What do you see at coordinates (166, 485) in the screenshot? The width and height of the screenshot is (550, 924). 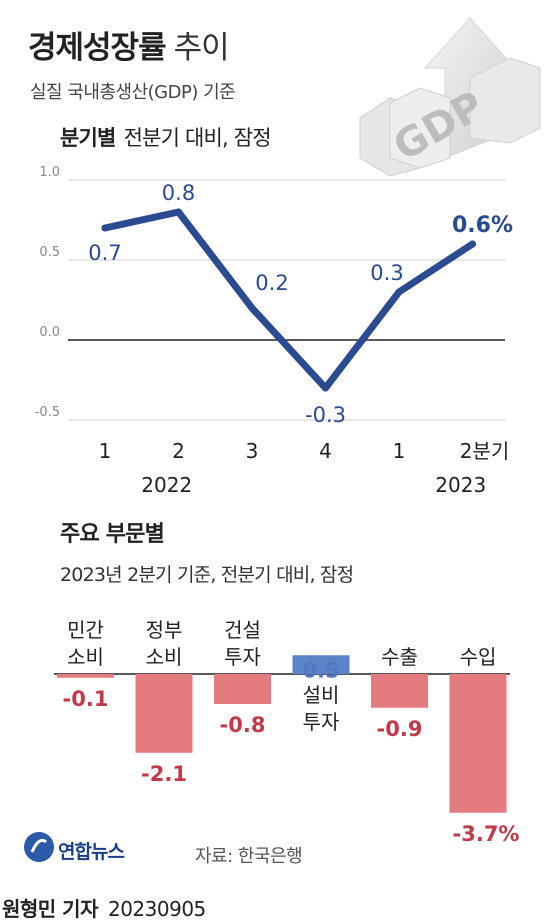 I see `year-label: 2022` at bounding box center [166, 485].